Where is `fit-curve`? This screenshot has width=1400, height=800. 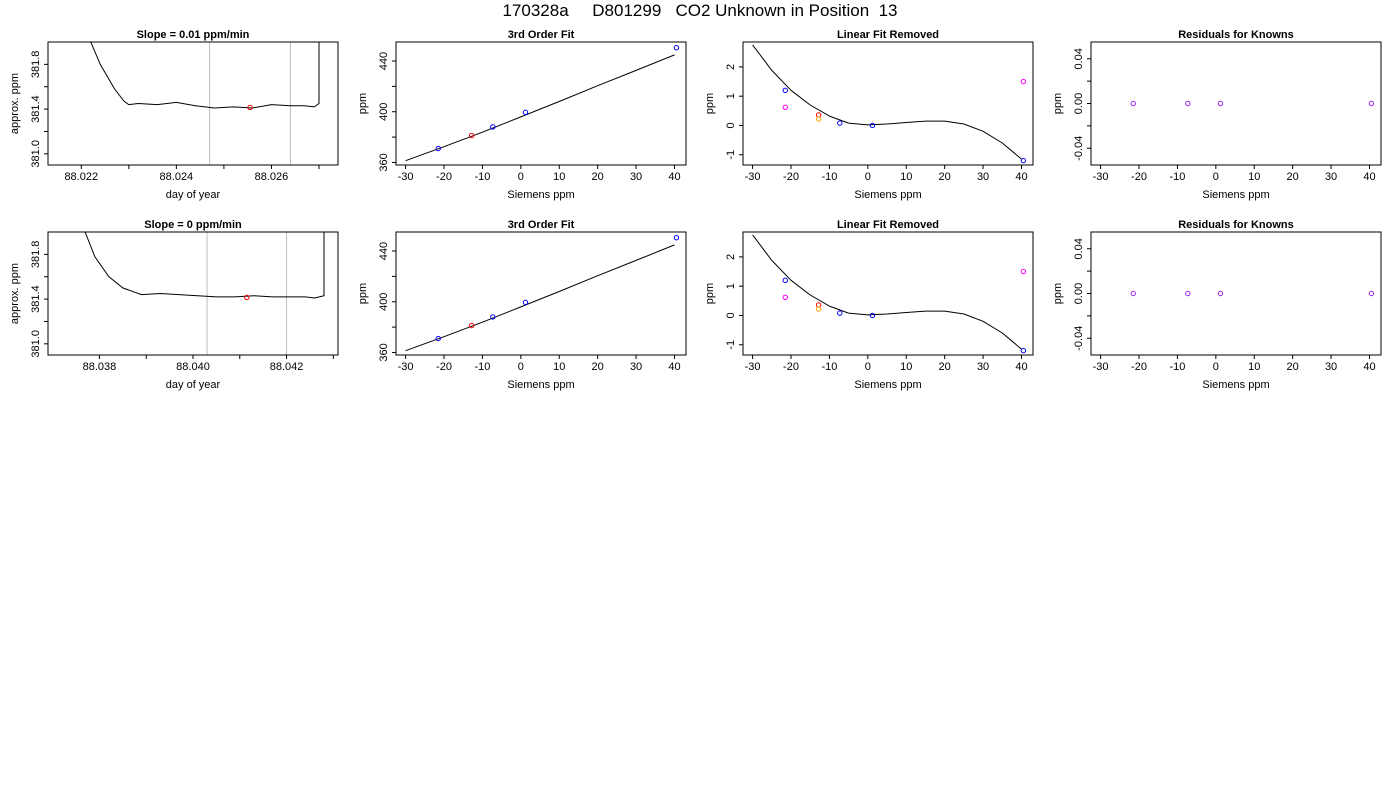 fit-curve is located at coordinates (887, 292).